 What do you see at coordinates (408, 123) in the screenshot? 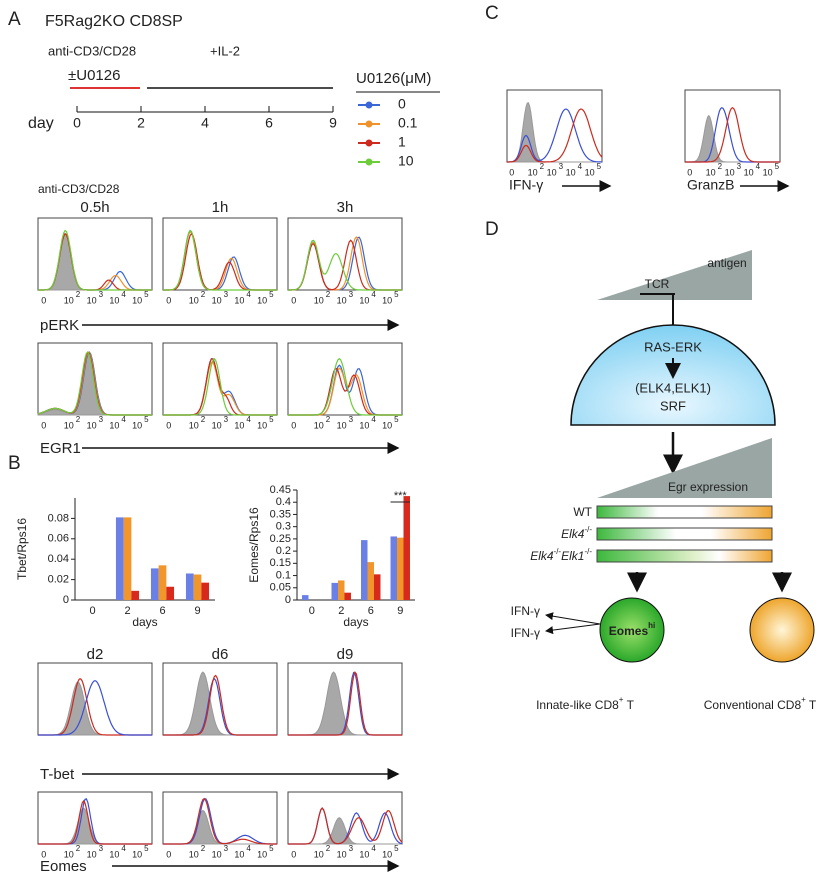
I see `legend-label: 0.1` at bounding box center [408, 123].